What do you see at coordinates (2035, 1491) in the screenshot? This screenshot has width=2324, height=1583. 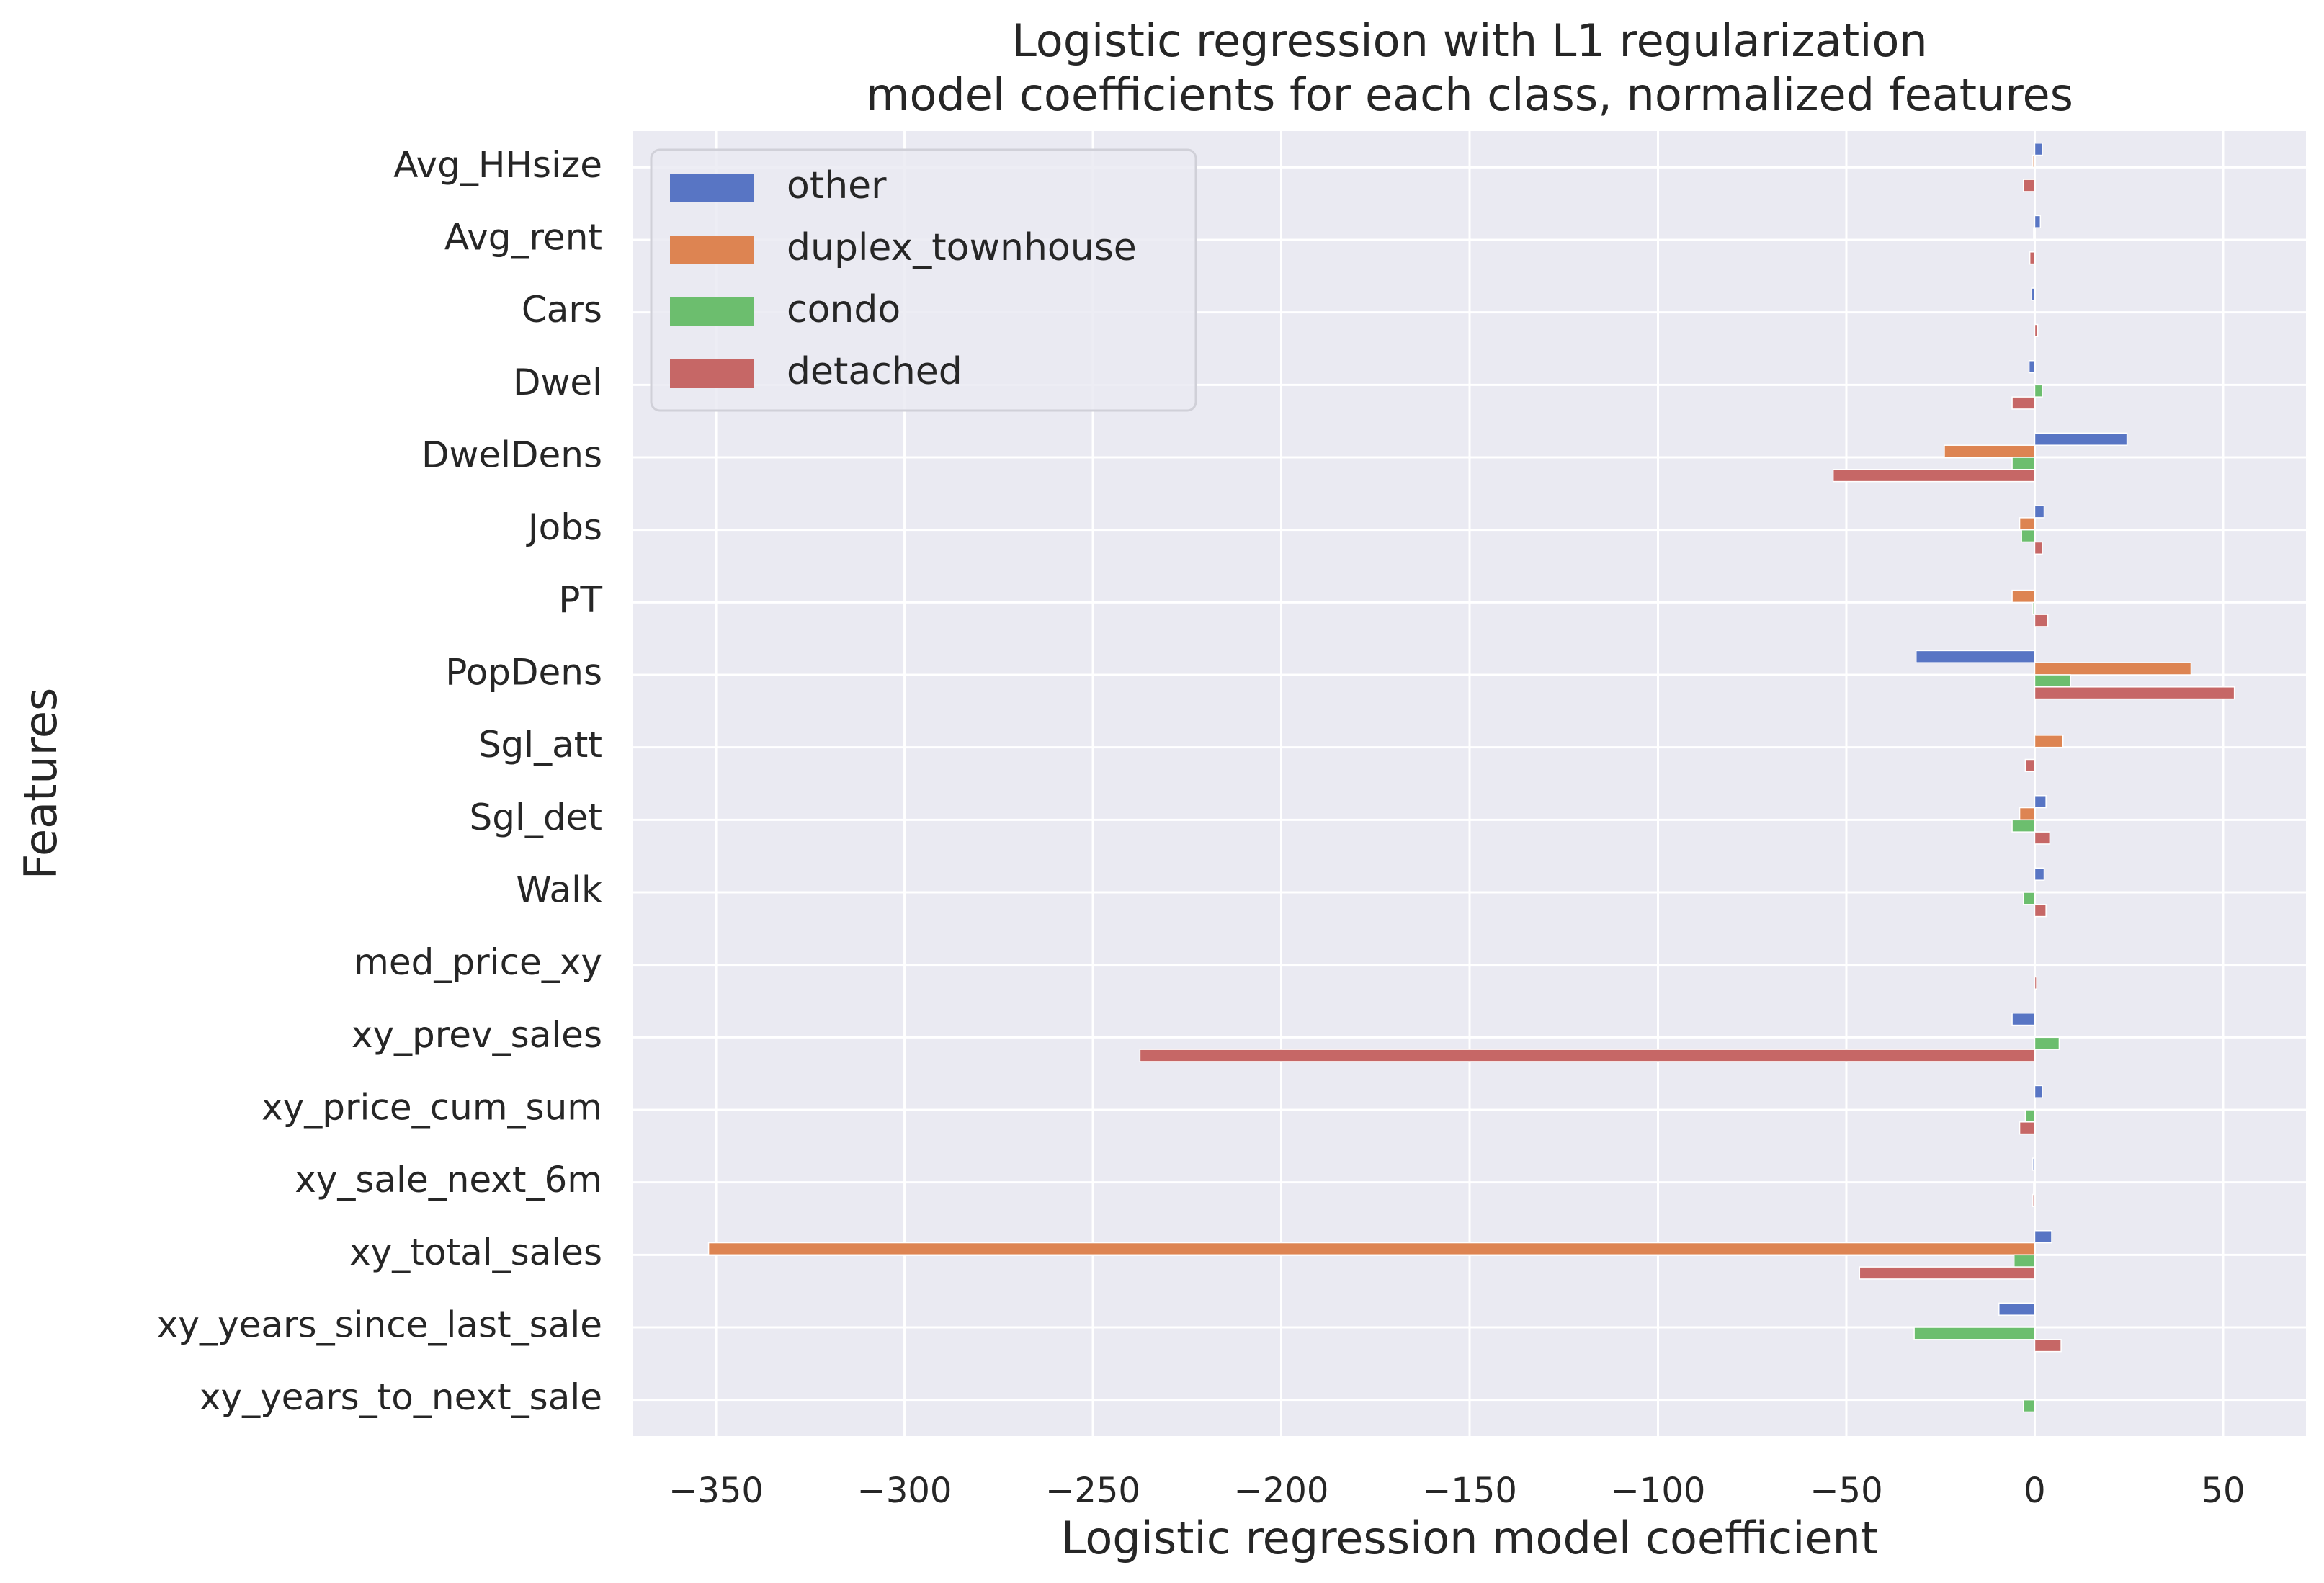 I see `x-tick-label: 0` at bounding box center [2035, 1491].